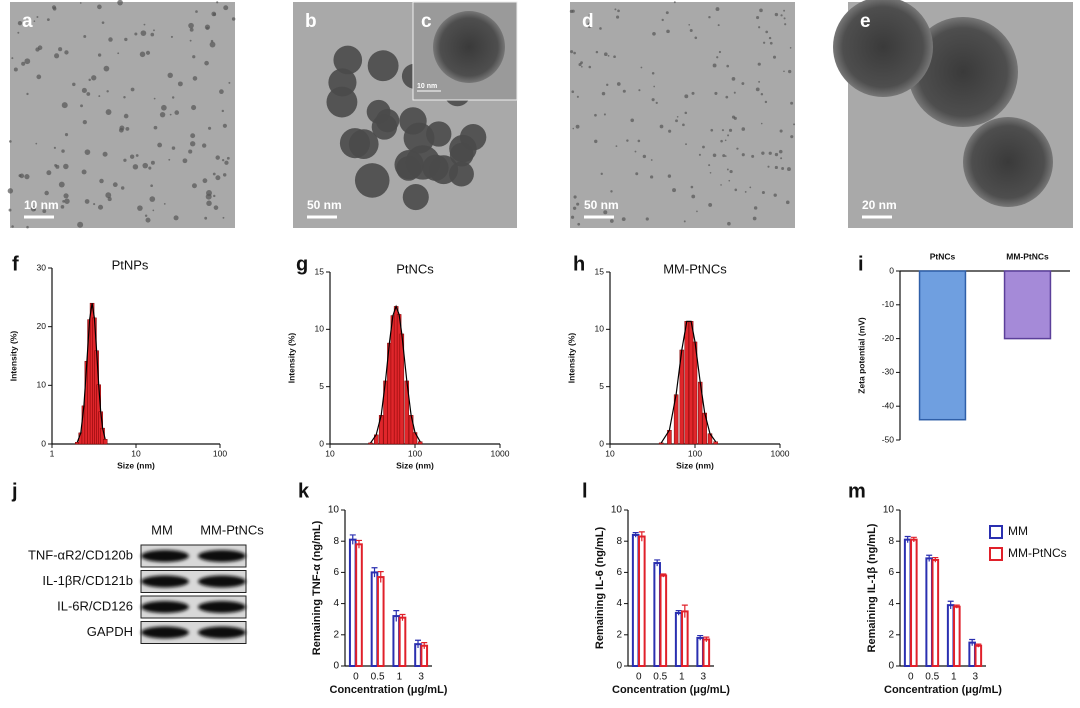 The image size is (1080, 708). Describe the element at coordinates (861, 264) in the screenshot. I see `panel-letter: i` at that location.